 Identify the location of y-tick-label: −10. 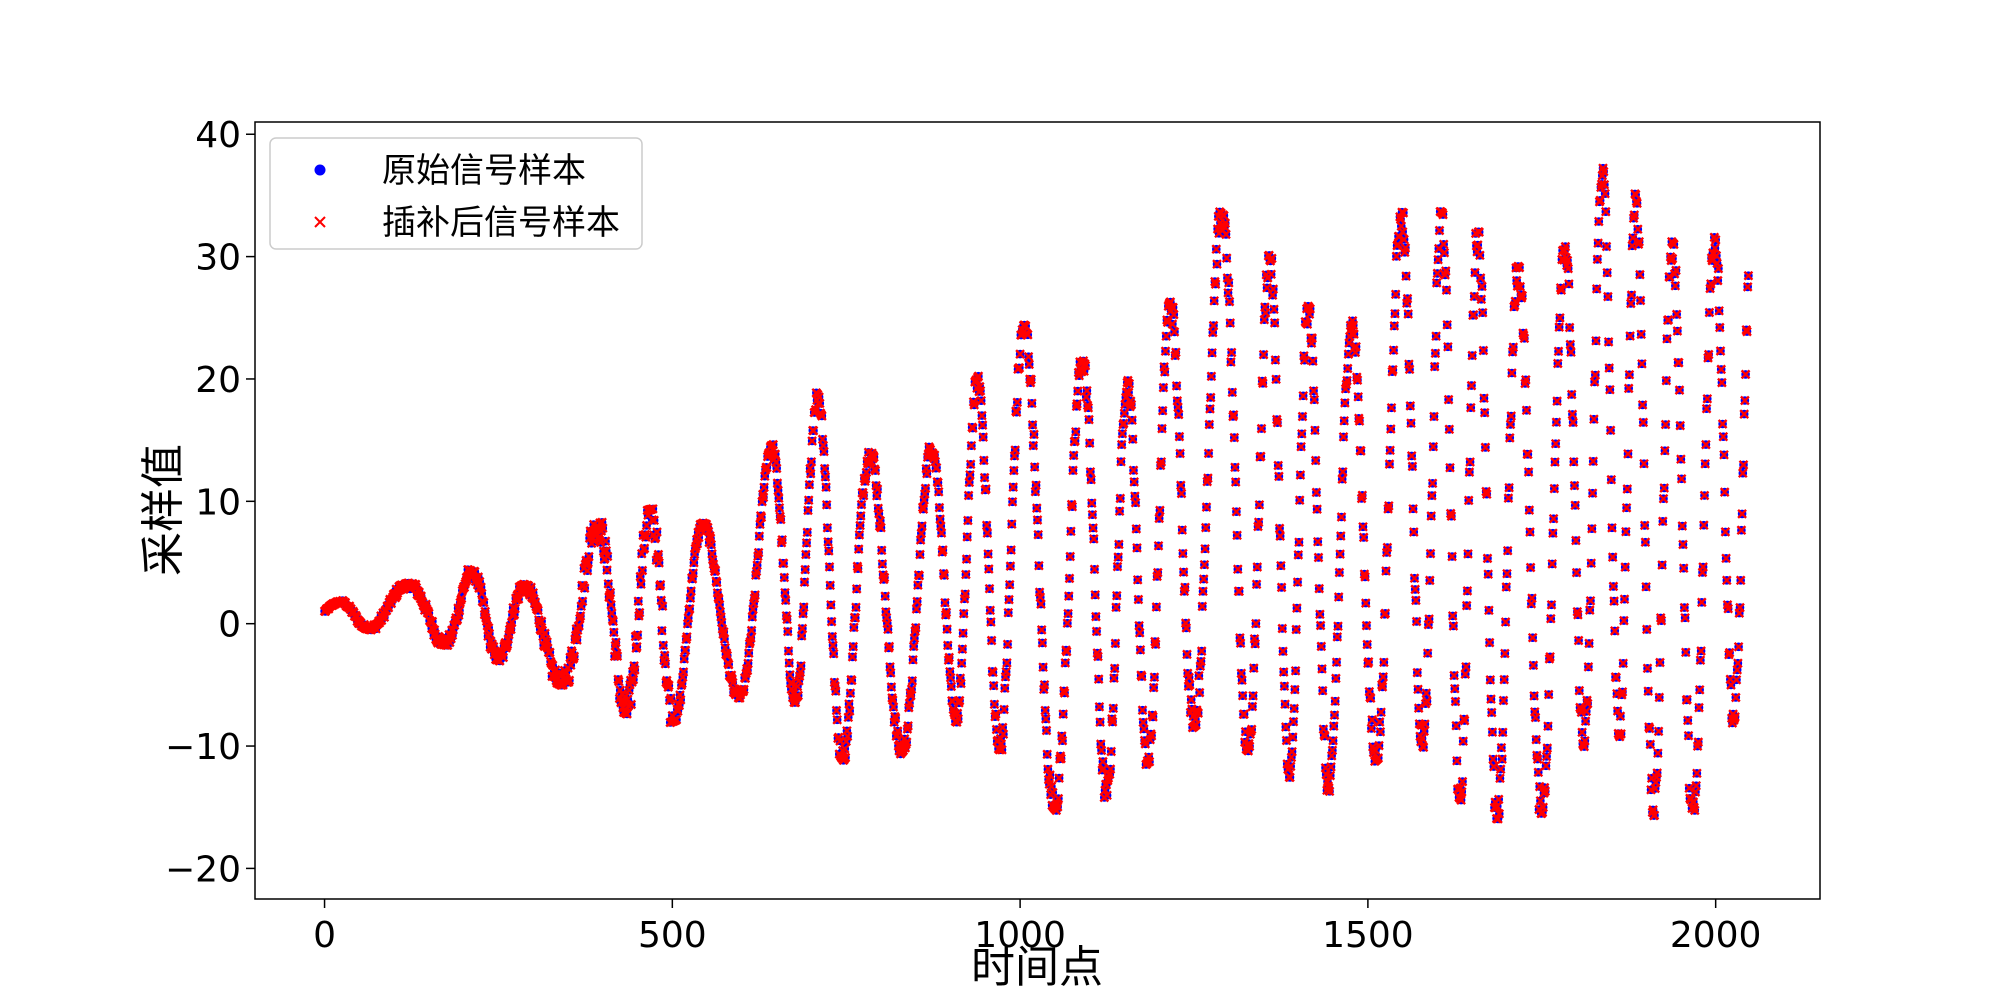
(203, 747).